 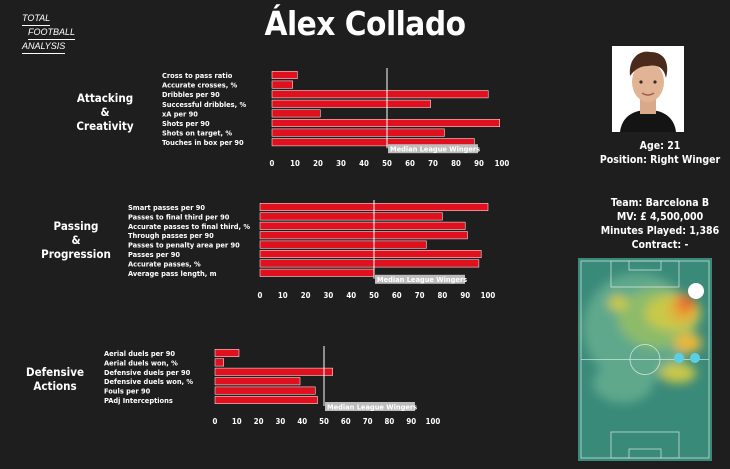 What do you see at coordinates (44, 47) in the screenshot?
I see `logo-line: ANALYSIS` at bounding box center [44, 47].